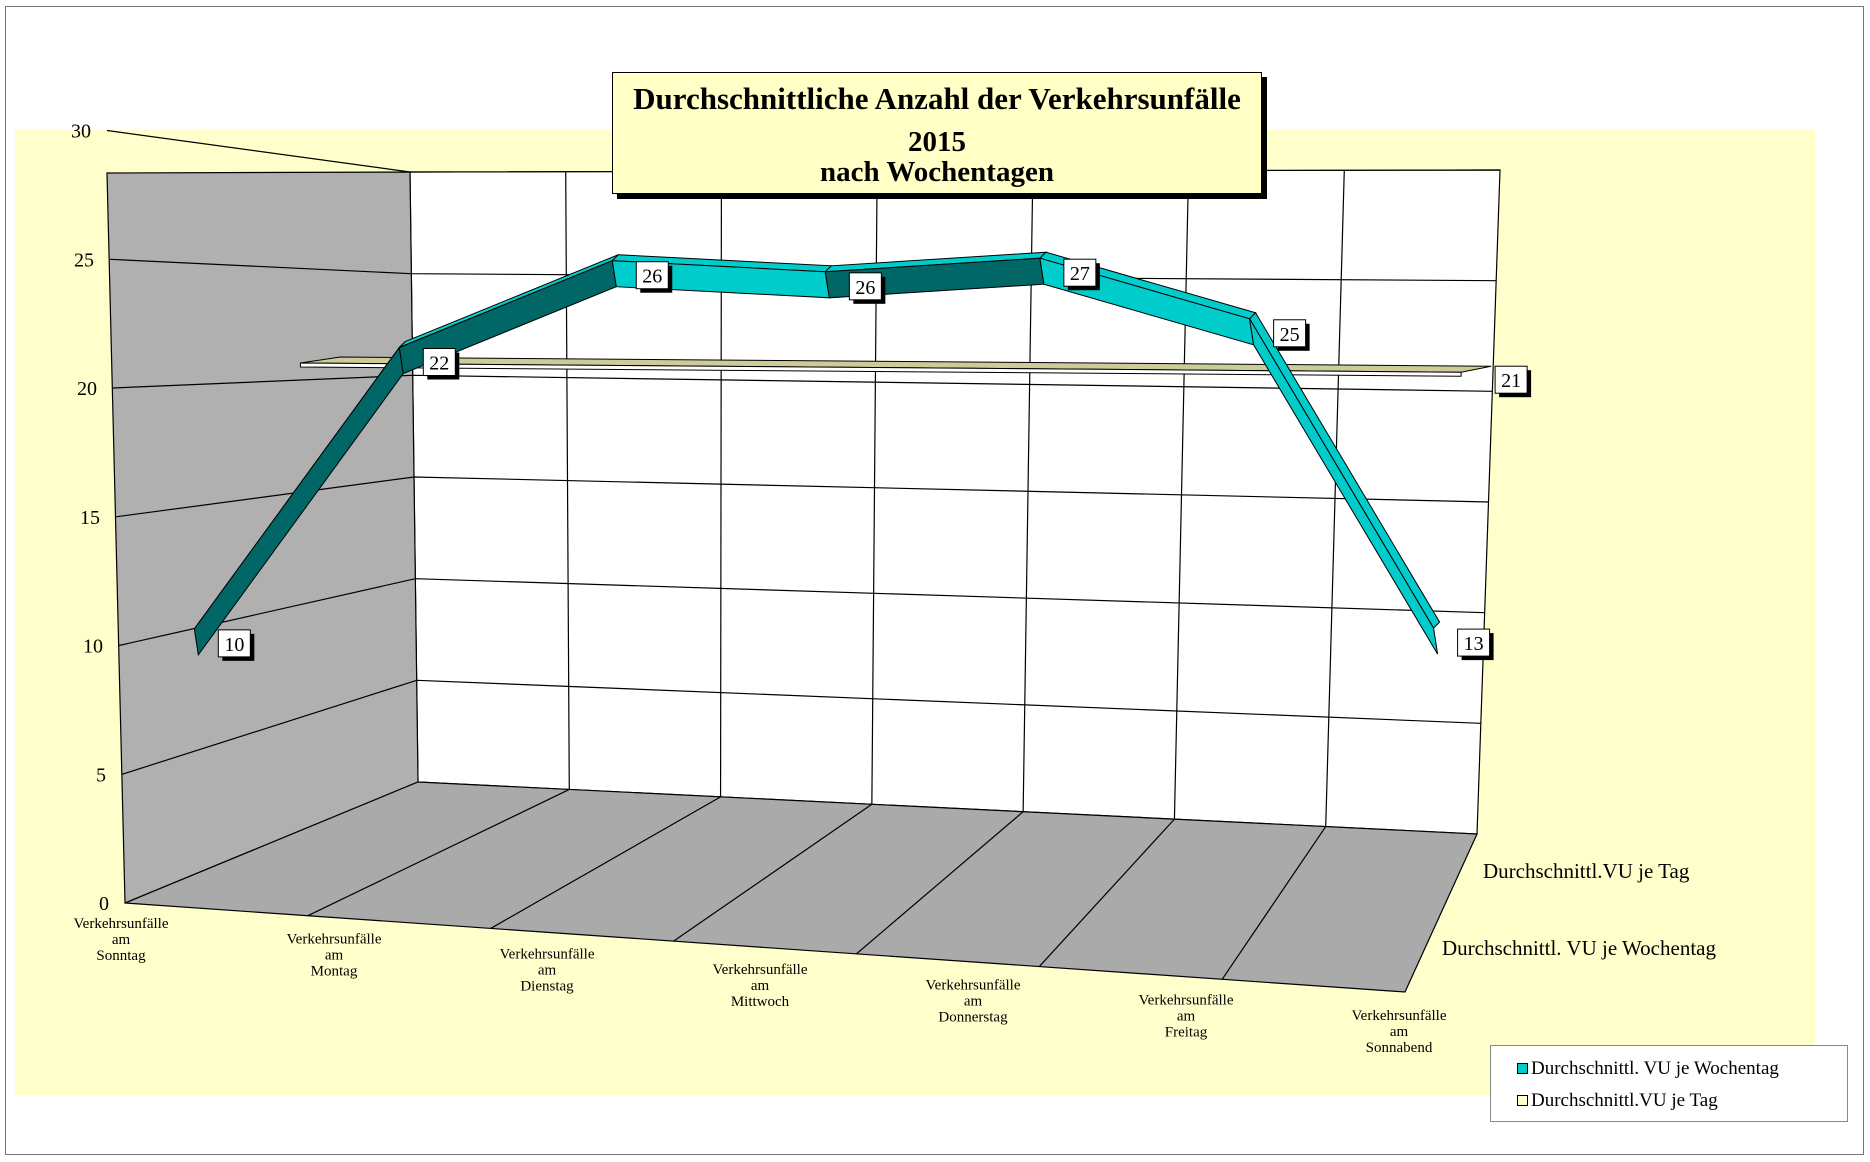 Image resolution: width=1870 pixels, height=1162 pixels. Describe the element at coordinates (101, 775) in the screenshot. I see `y-tick-label: 5` at that location.